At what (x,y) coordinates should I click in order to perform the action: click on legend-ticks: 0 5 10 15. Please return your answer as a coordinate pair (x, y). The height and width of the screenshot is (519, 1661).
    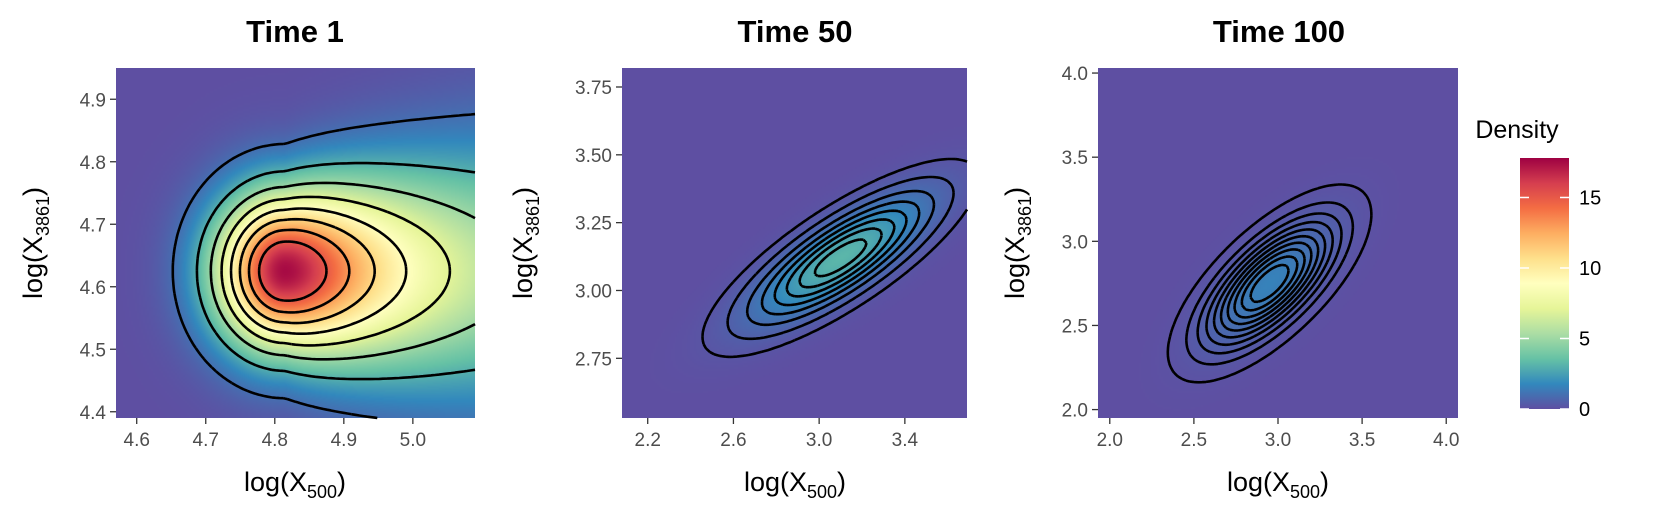
    Looking at the image, I should click on (1560, 304).